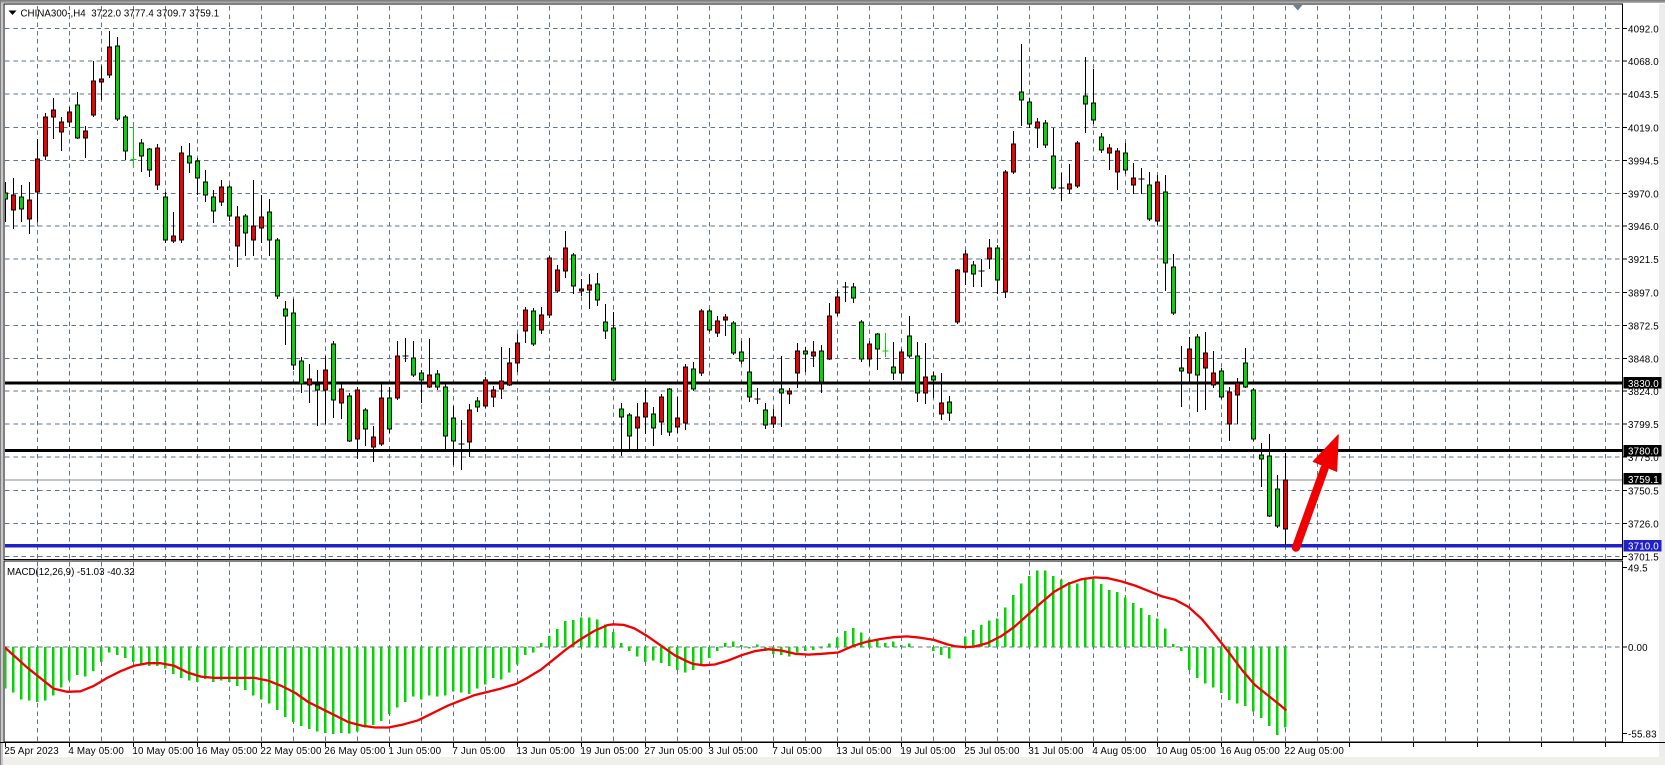 Image resolution: width=1665 pixels, height=765 pixels. Describe the element at coordinates (291, 751) in the screenshot. I see `svg-text: 22 May 05:00` at that location.